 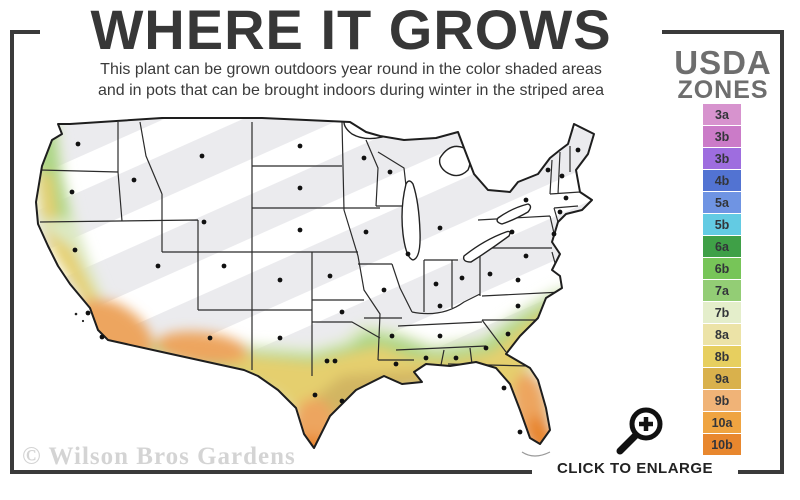 I want to click on zone-chip-6b-7: 6b, so click(x=722, y=268).